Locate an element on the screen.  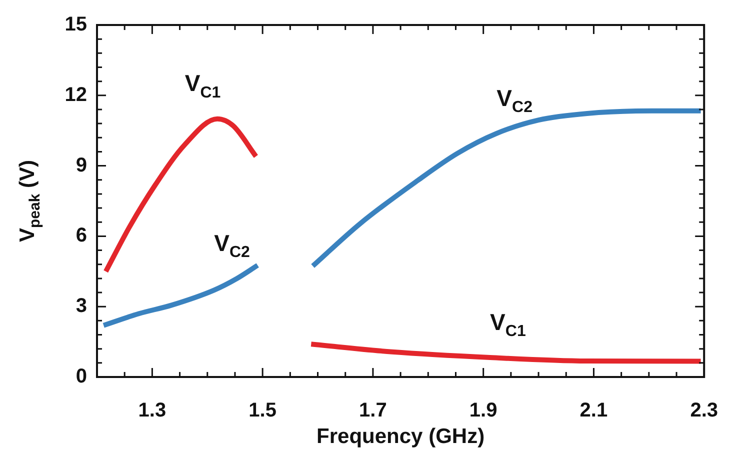
y-tick-label: 15 is located at coordinates (75, 25).